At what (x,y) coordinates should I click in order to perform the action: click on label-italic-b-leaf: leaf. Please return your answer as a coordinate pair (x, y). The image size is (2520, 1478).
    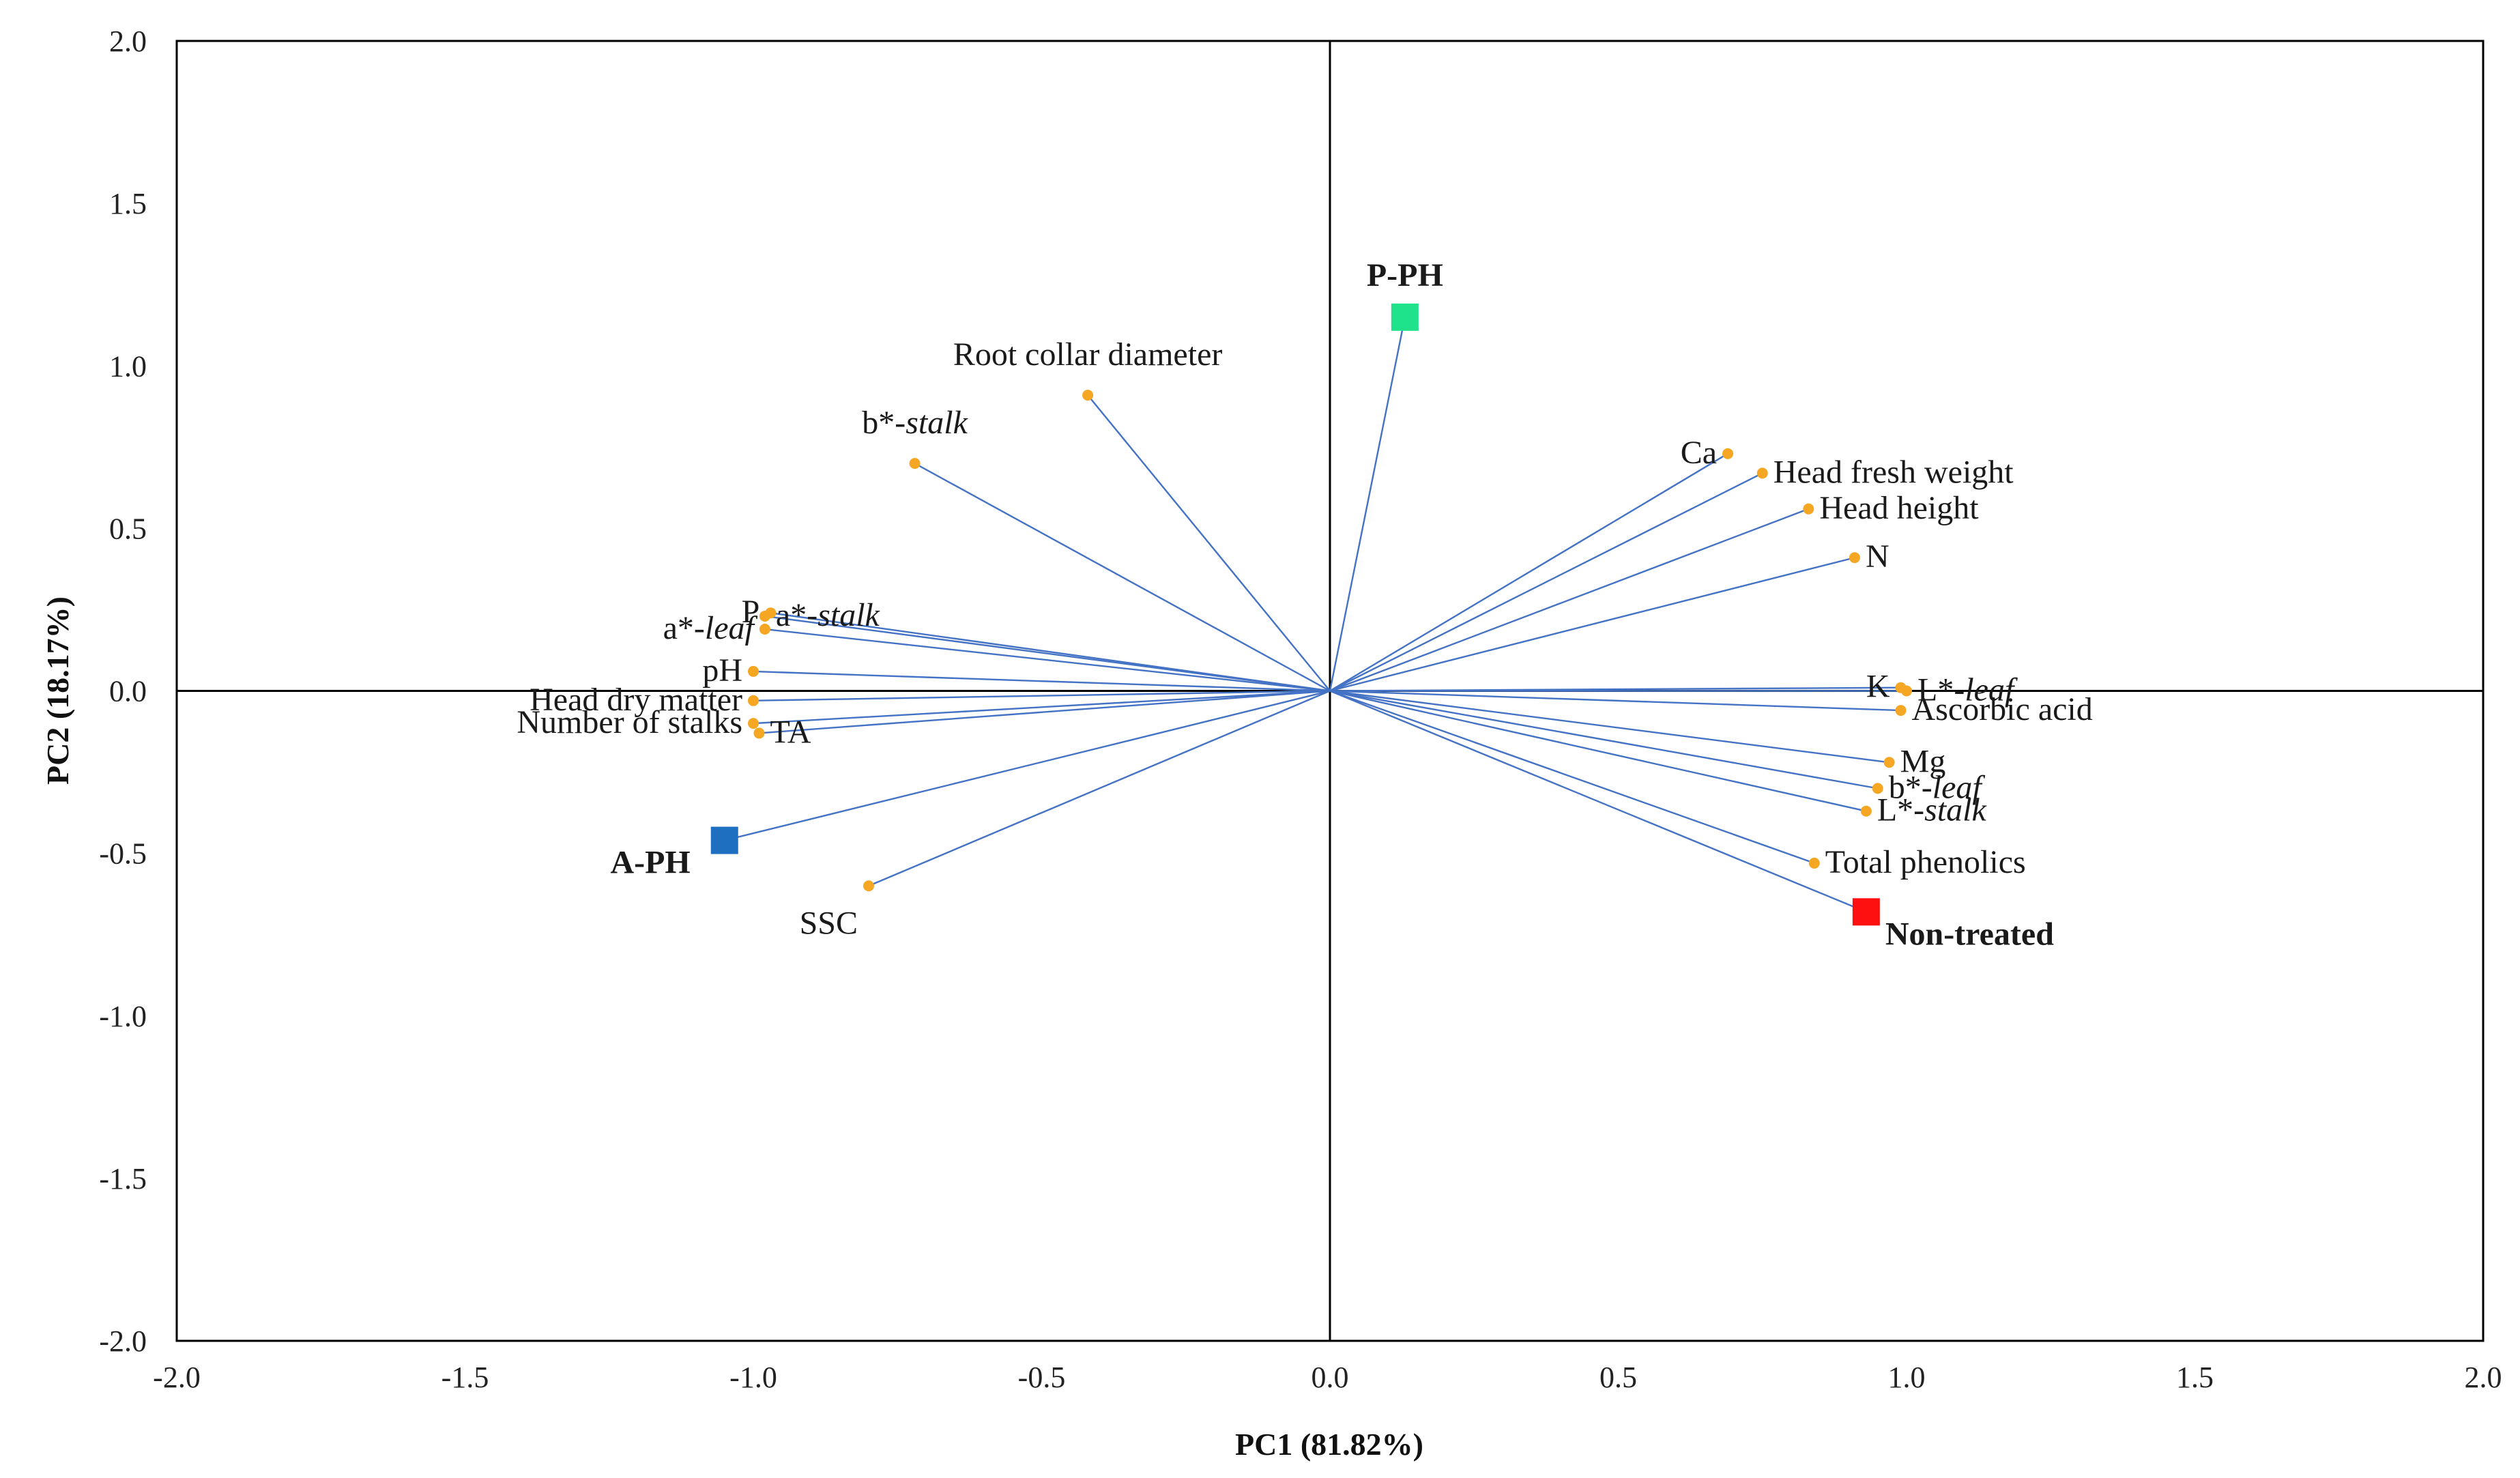
    Looking at the image, I should click on (1959, 787).